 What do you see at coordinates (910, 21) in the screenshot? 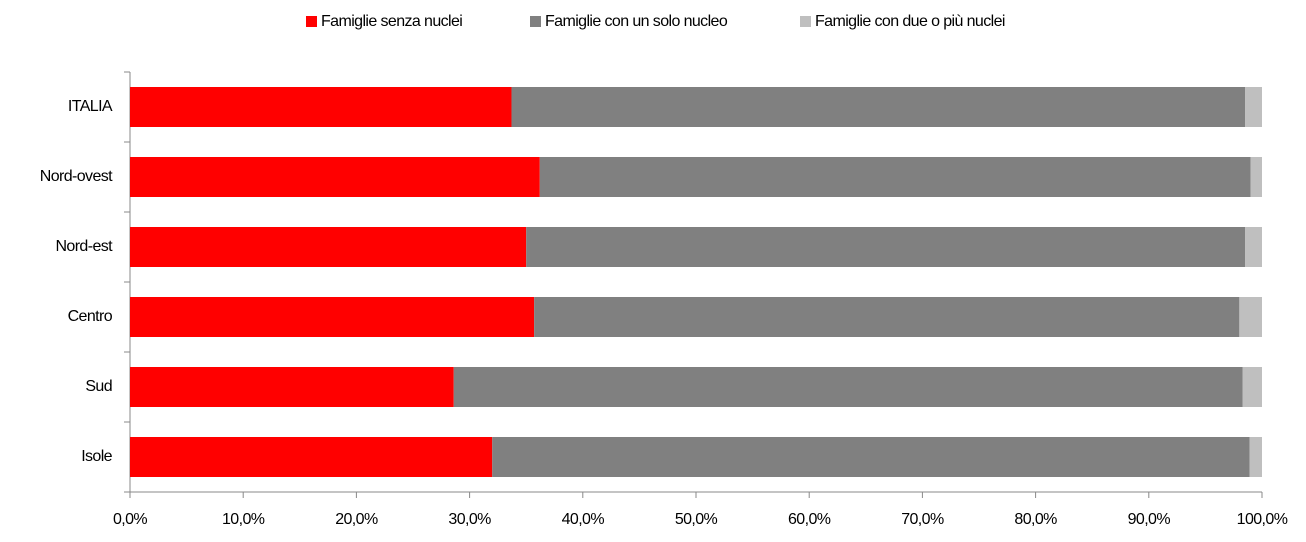
I see `legend-label: Famiglie con due o più nuclei` at bounding box center [910, 21].